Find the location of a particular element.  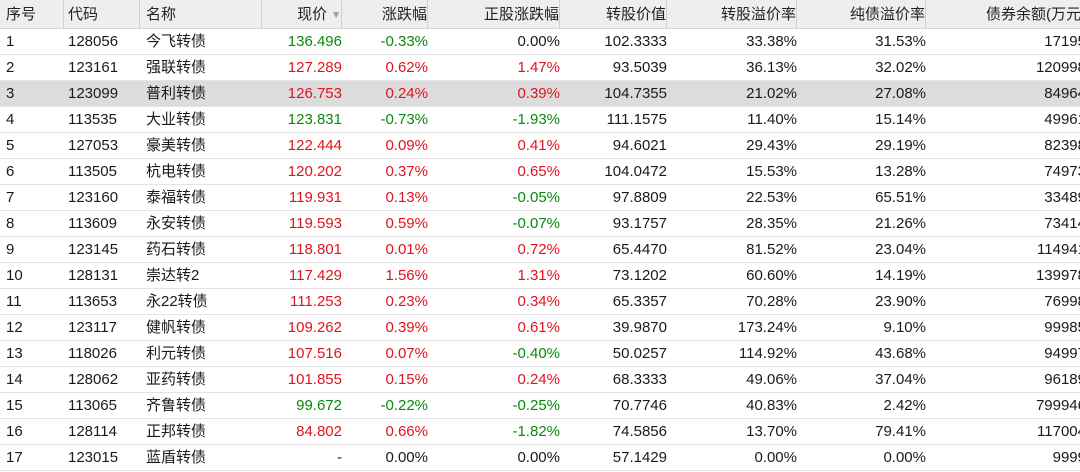

cell-conv-premium: 81.52% is located at coordinates (771, 249).